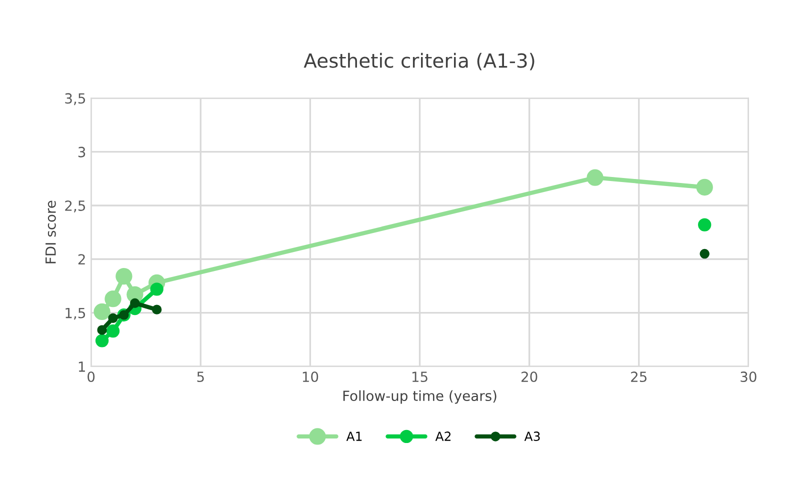 This screenshot has height=479, width=792. I want to click on x-tick-label: 25, so click(639, 377).